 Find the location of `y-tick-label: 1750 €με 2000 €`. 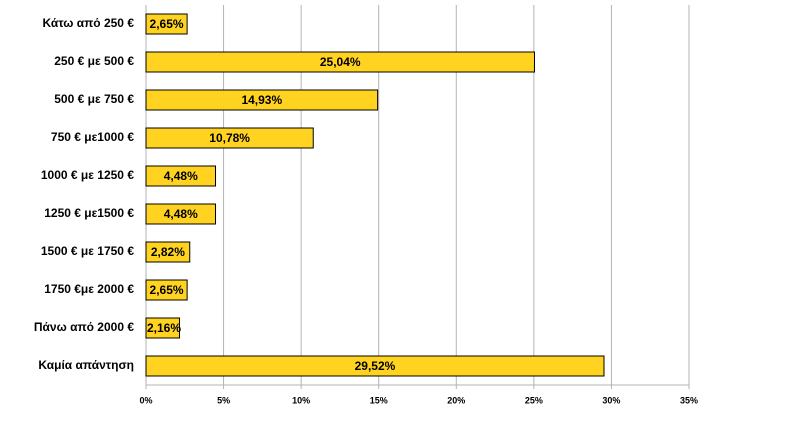

y-tick-label: 1750 €με 2000 € is located at coordinates (89, 289).